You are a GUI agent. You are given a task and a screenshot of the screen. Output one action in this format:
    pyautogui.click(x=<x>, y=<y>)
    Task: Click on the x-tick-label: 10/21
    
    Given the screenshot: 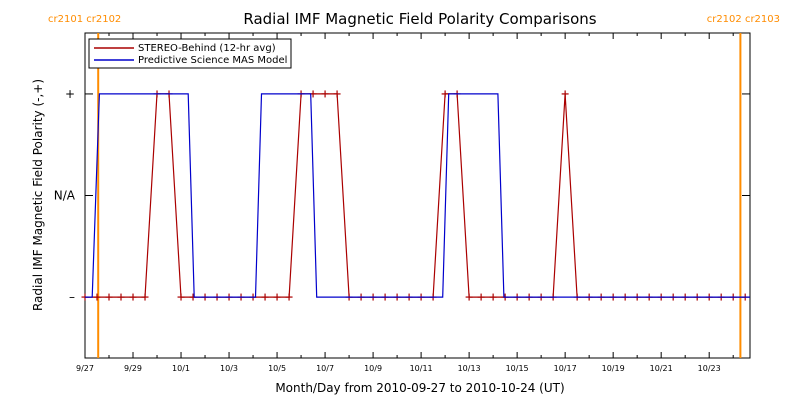 What is the action you would take?
    pyautogui.click(x=661, y=368)
    